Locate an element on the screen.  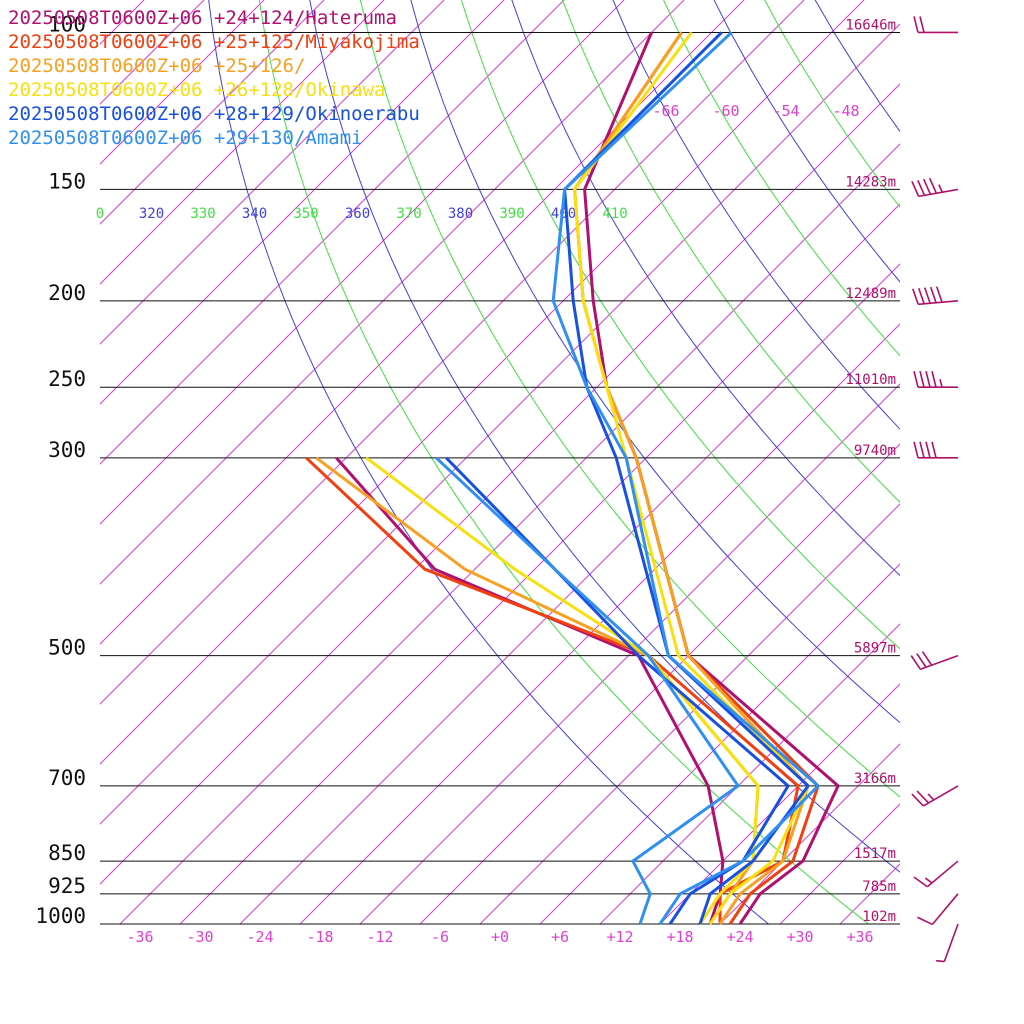
dewpoint-profile is located at coordinates (587, 690).